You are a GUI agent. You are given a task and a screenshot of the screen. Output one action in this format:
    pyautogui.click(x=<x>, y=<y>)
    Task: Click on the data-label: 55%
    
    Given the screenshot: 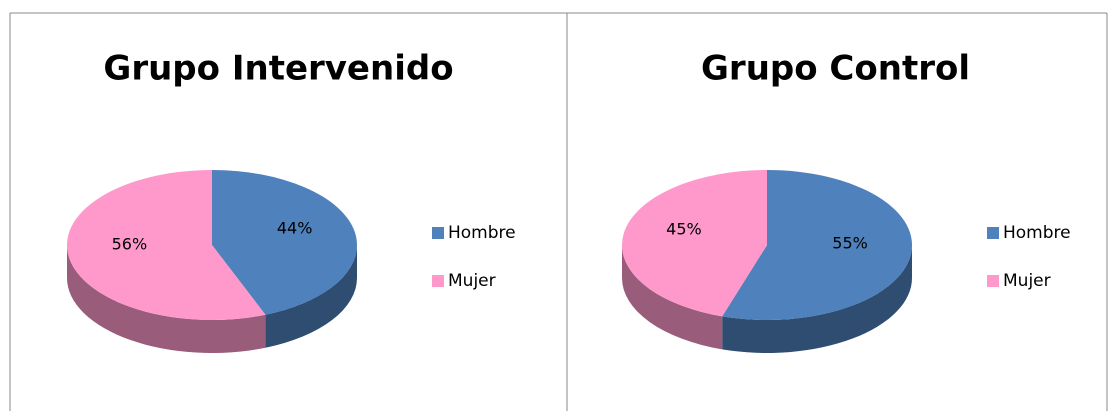 What is the action you would take?
    pyautogui.click(x=850, y=242)
    